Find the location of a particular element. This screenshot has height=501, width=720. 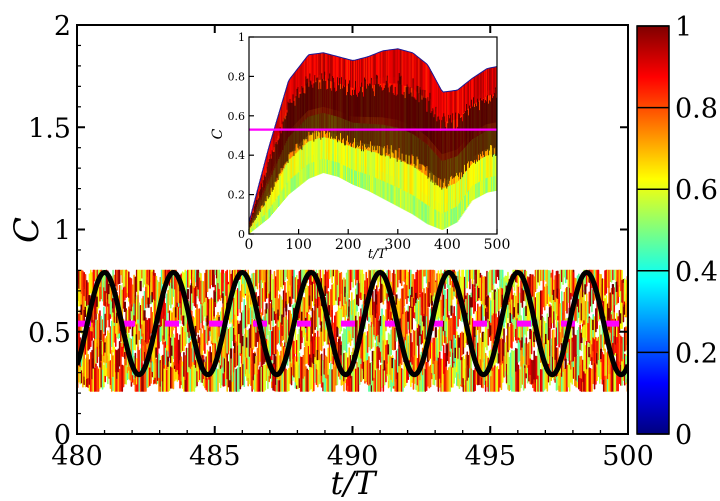

inset-x-tick-label: 100 is located at coordinates (298, 245).